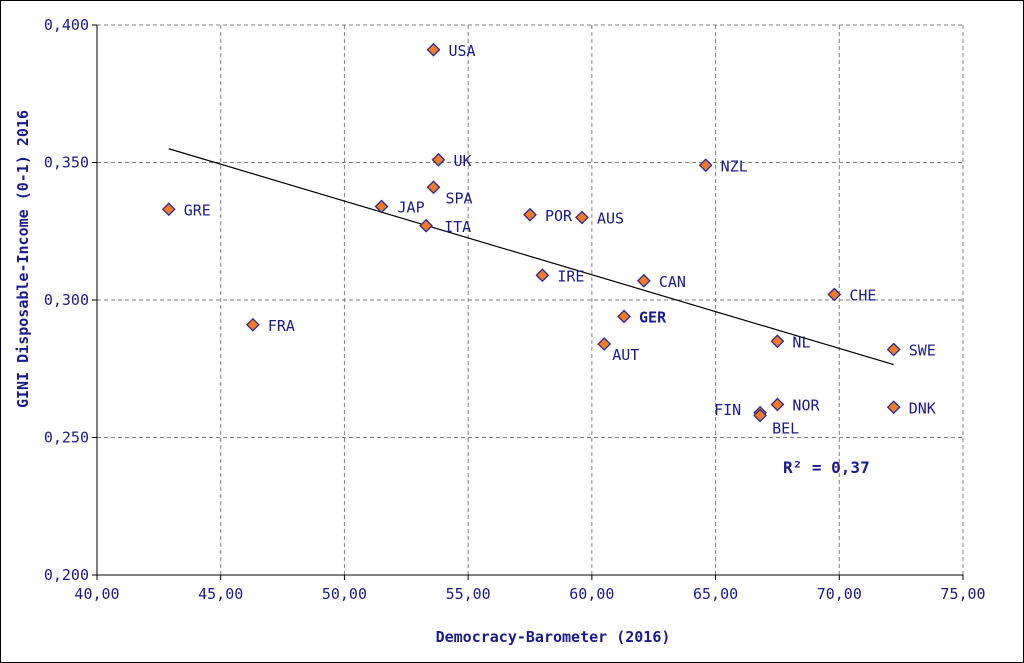  Describe the element at coordinates (826, 467) in the screenshot. I see `r-squared-annotation: R² = 0,37` at that location.